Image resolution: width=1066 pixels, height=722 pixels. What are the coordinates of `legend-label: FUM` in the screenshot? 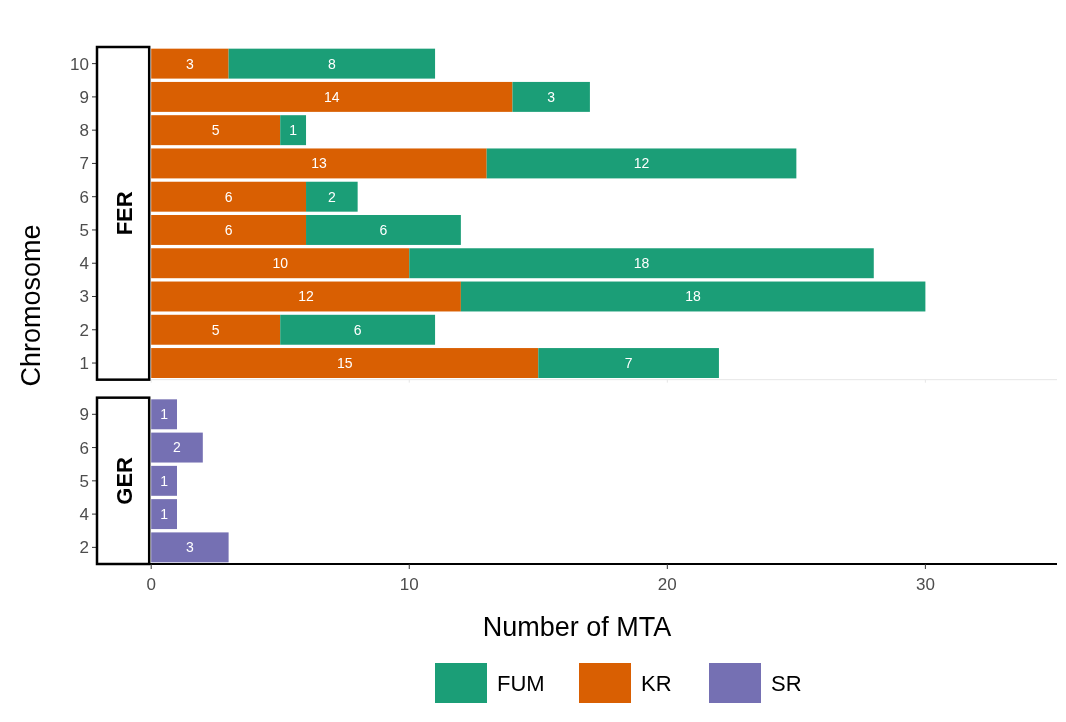 It's located at (521, 683).